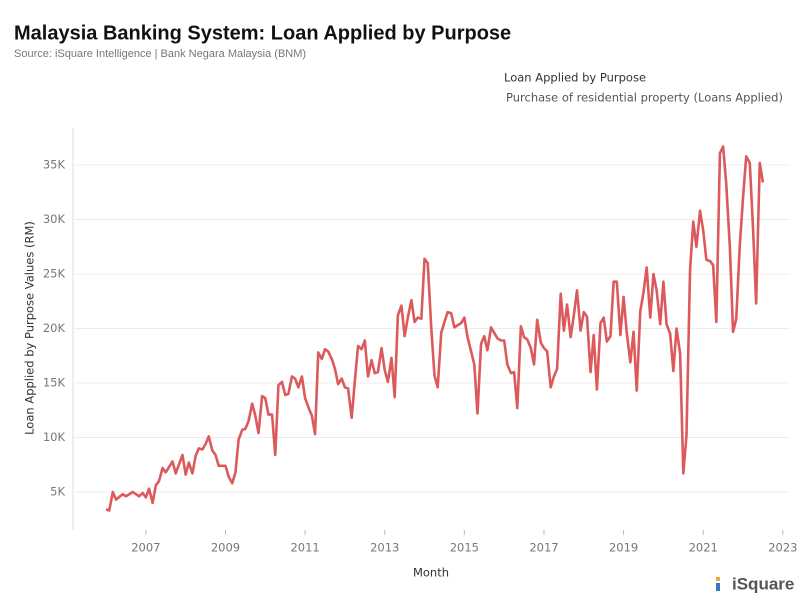 The width and height of the screenshot is (799, 599). Describe the element at coordinates (304, 548) in the screenshot. I see `x-tick-label: 2011` at that location.